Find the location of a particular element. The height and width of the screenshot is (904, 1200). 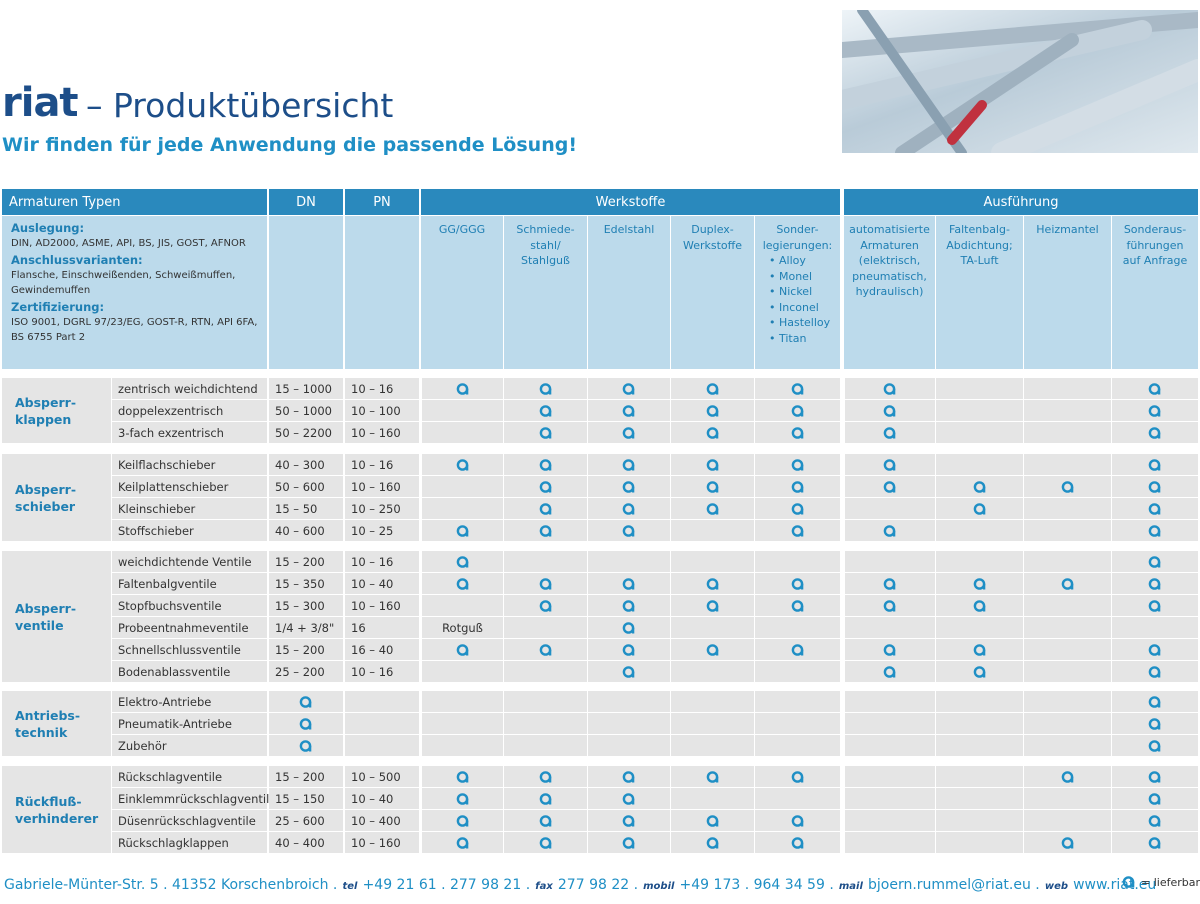

dn-cell: 15 – 150 is located at coordinates (306, 798).